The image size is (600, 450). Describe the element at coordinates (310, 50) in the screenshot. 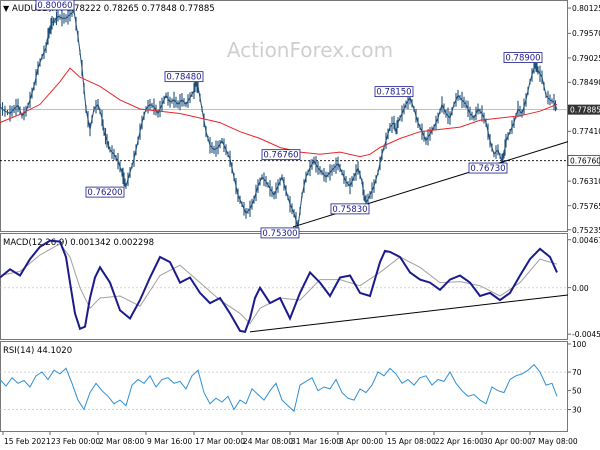

I see `watermark: ActionForex.com` at that location.